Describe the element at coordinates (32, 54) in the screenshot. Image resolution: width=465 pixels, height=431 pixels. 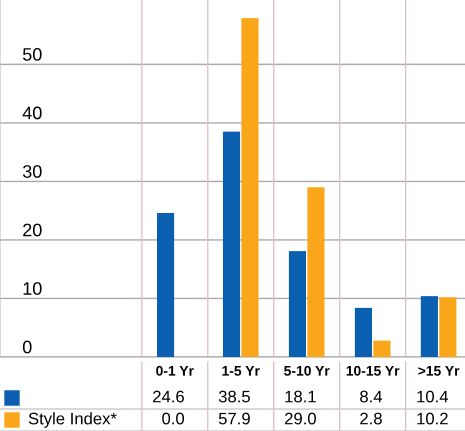
I see `y-tick-label: 50` at that location.